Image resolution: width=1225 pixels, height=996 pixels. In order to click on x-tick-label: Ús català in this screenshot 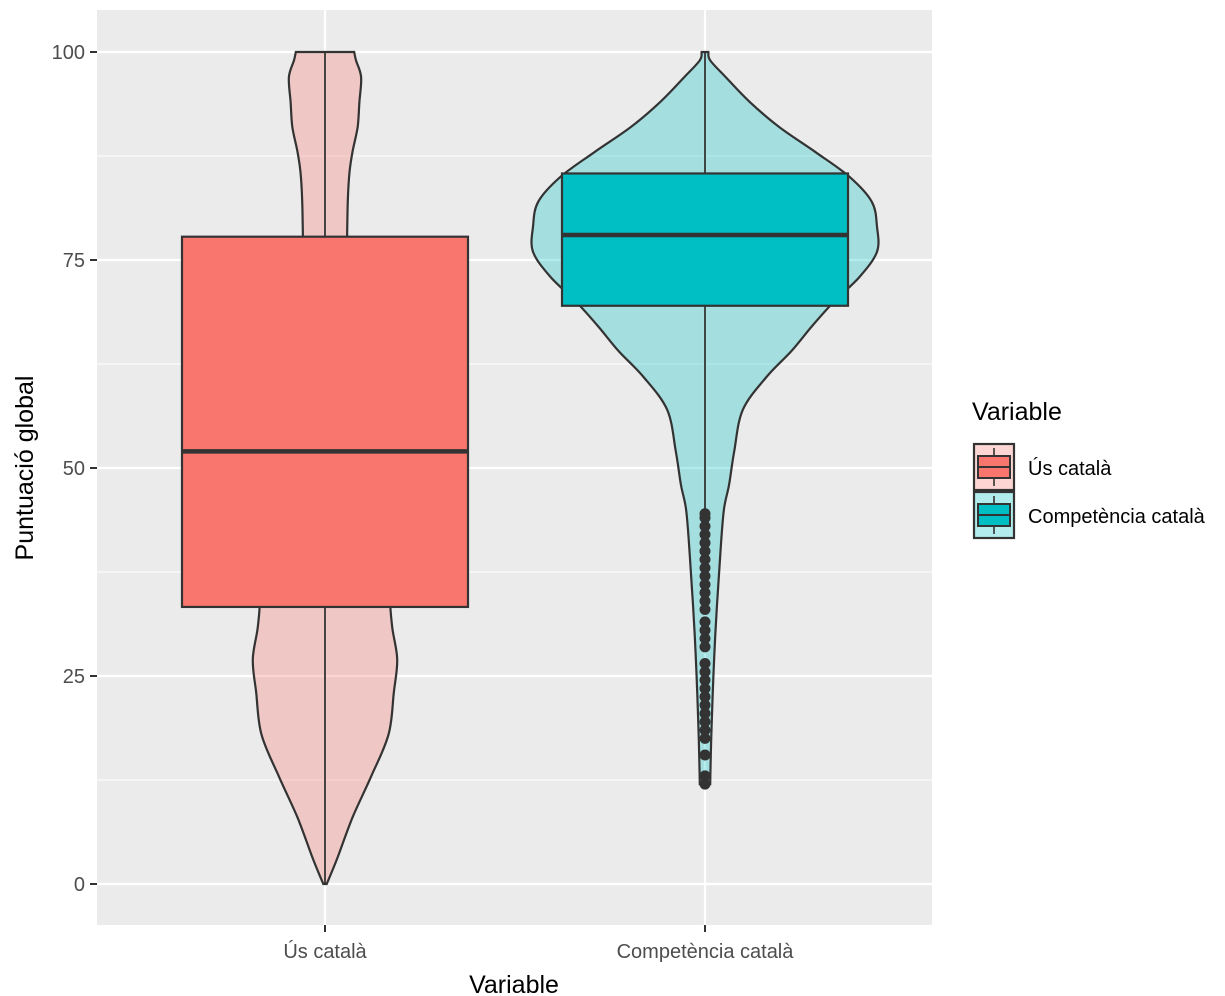, I will do `click(325, 951)`.